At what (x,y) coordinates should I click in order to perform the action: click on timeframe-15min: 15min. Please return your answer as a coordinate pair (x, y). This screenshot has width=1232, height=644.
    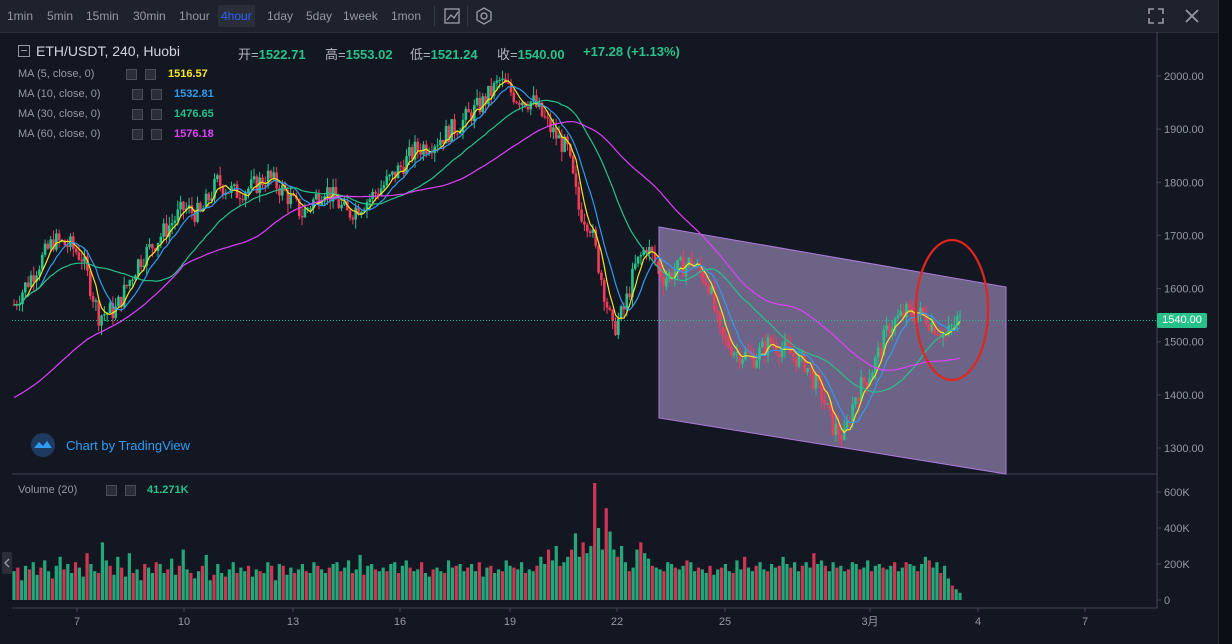
    Looking at the image, I should click on (102, 16).